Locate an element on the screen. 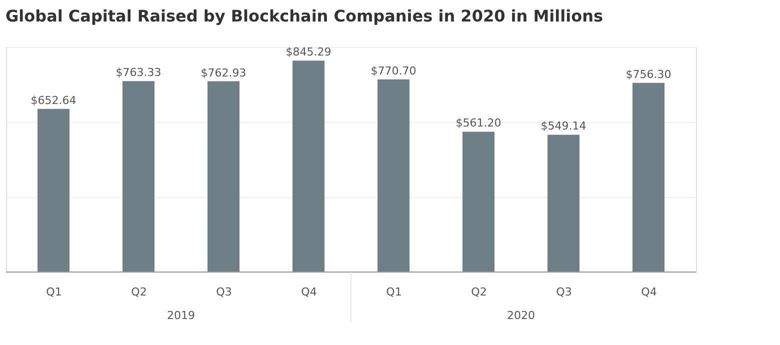  text: 2020 is located at coordinates (521, 315).